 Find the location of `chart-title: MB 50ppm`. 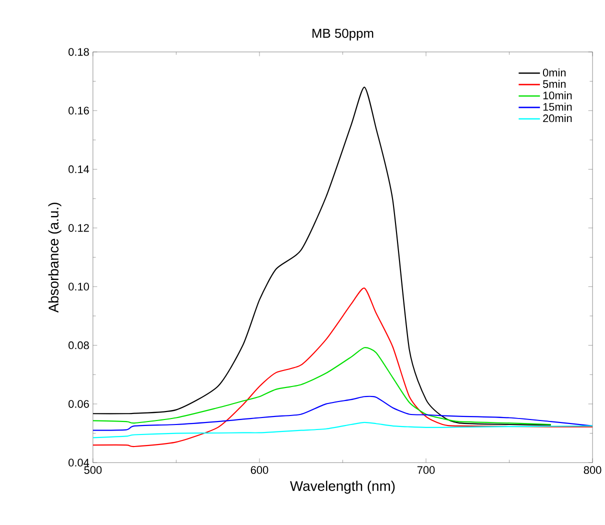

chart-title: MB 50ppm is located at coordinates (343, 34).